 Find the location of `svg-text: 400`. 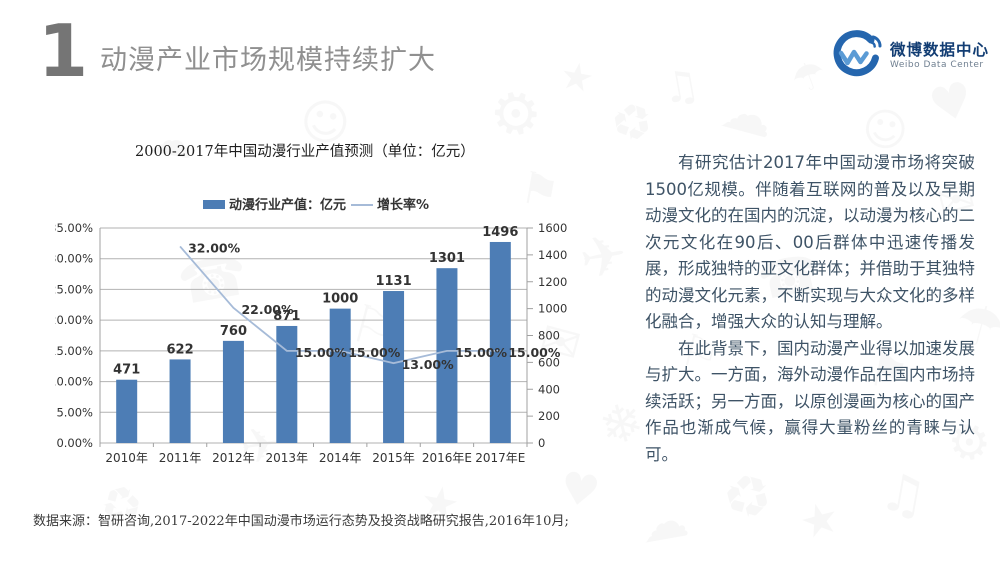

svg-text: 400 is located at coordinates (549, 389).